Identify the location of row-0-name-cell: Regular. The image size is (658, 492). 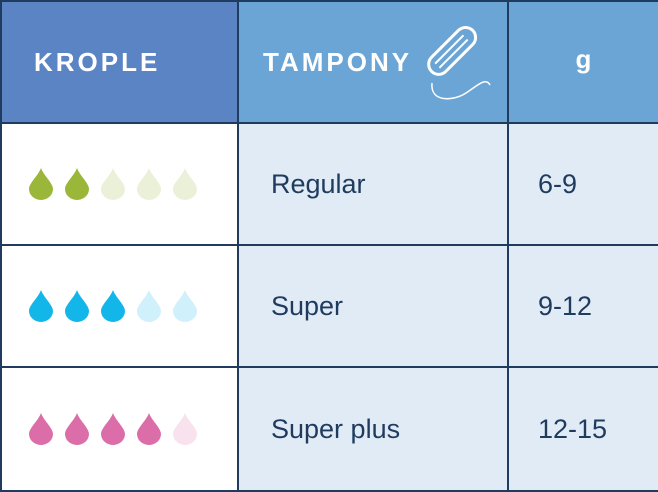
(373, 184).